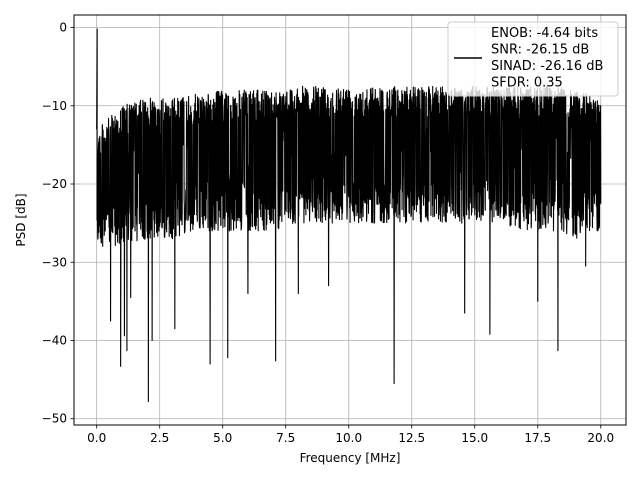  I want to click on x-axis-label: Frequency [MHz], so click(350, 458).